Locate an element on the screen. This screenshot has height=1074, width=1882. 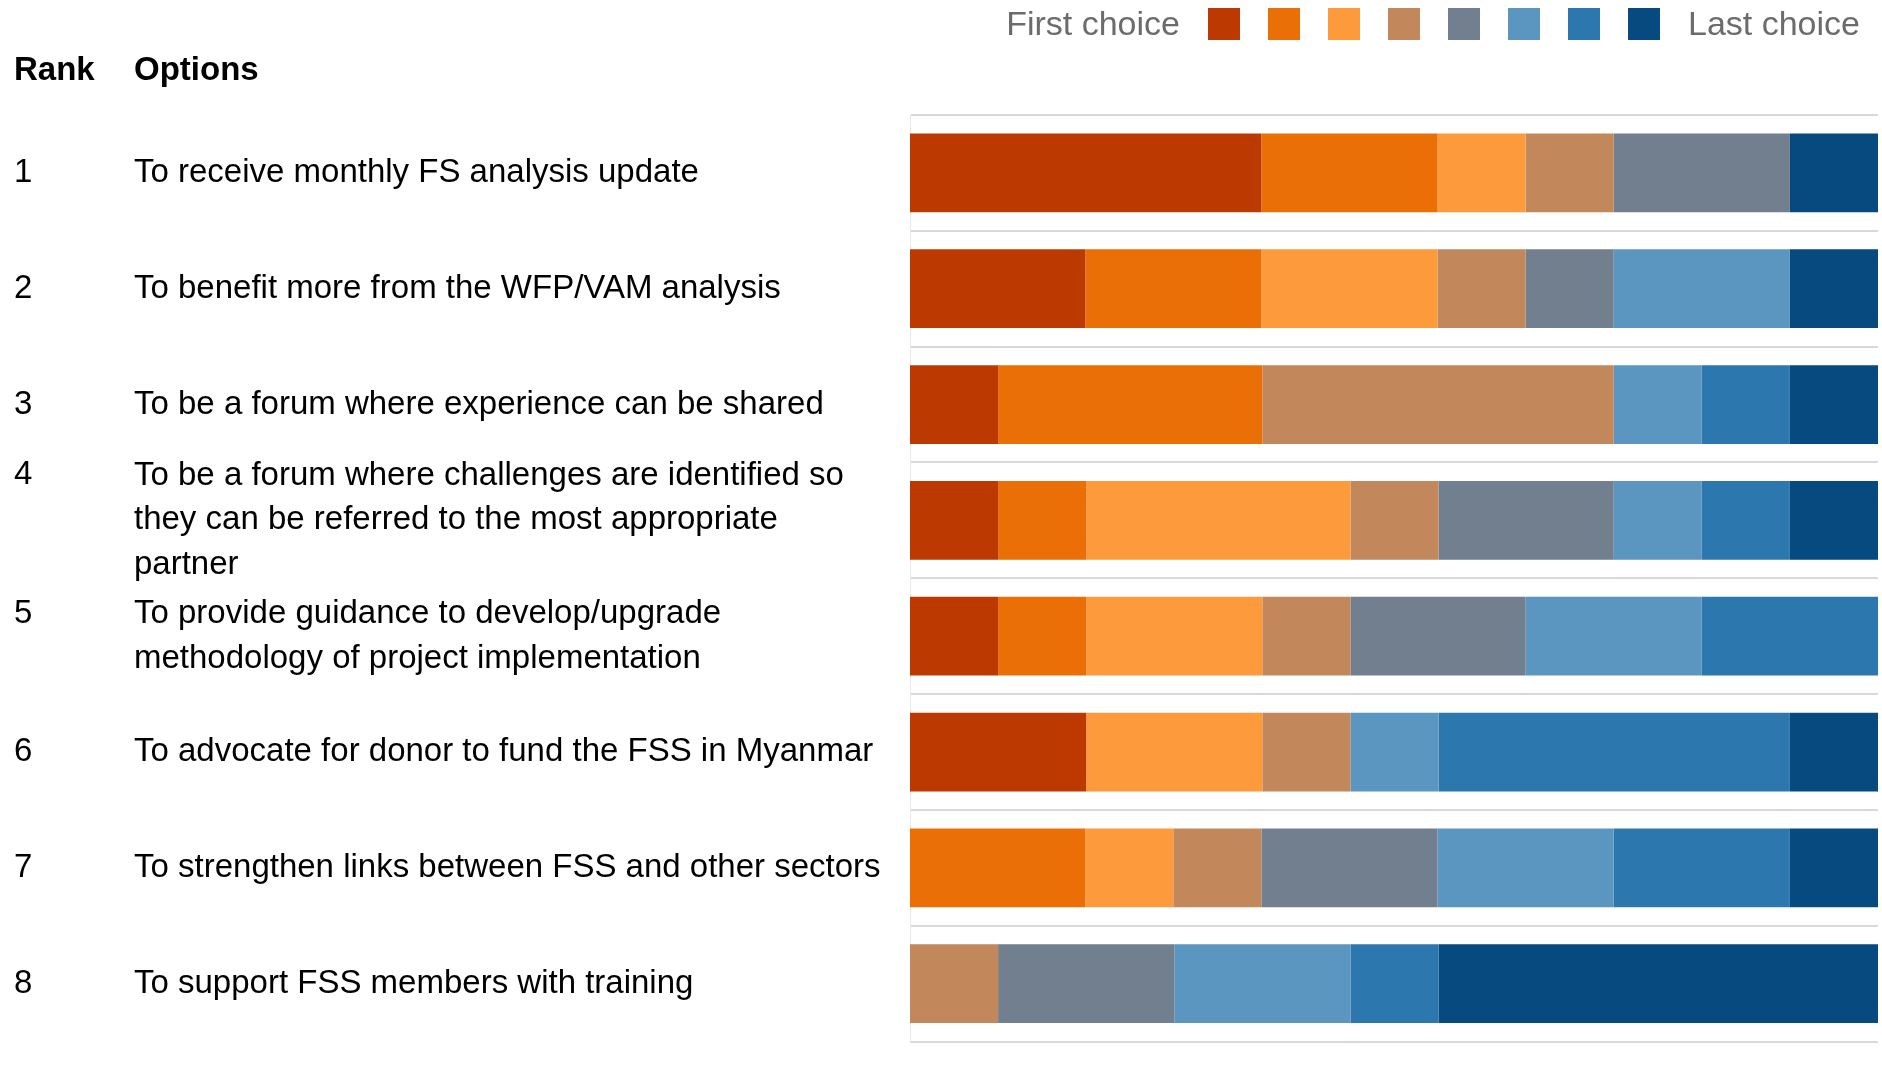
y-tick-label: To advocate for donor to fund the FSS in Myanmar is located at coordinates (504, 750).